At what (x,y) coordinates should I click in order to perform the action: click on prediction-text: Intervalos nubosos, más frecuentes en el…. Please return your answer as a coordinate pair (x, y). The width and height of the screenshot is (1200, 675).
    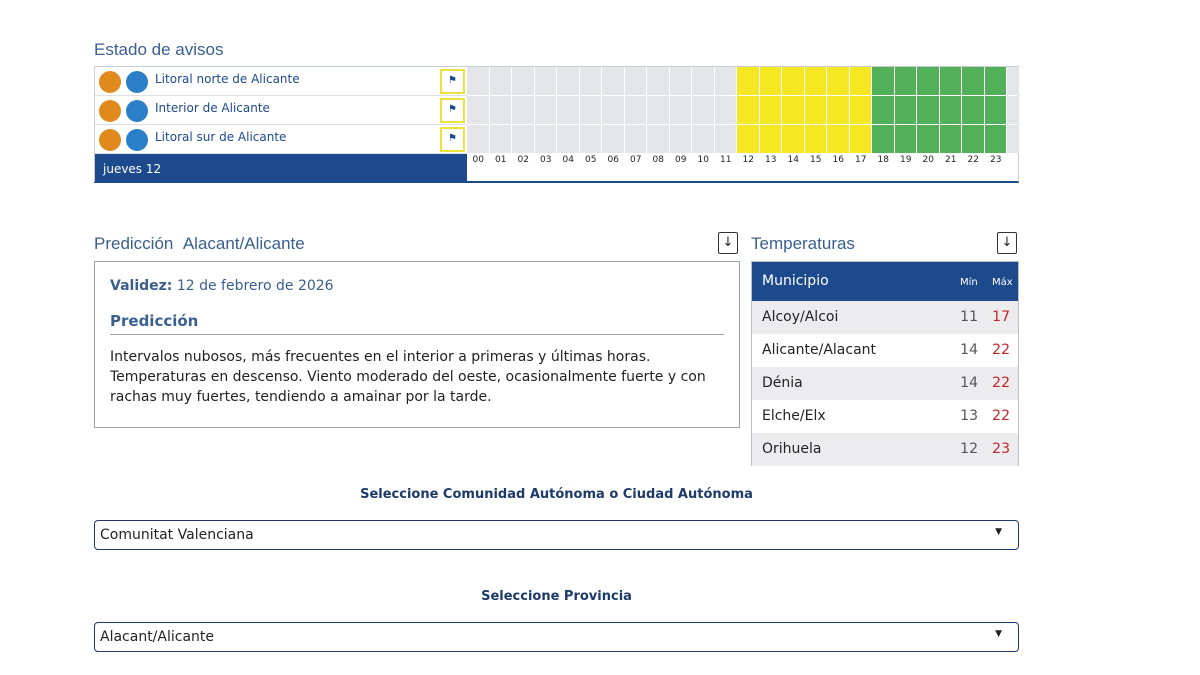
    Looking at the image, I should click on (408, 377).